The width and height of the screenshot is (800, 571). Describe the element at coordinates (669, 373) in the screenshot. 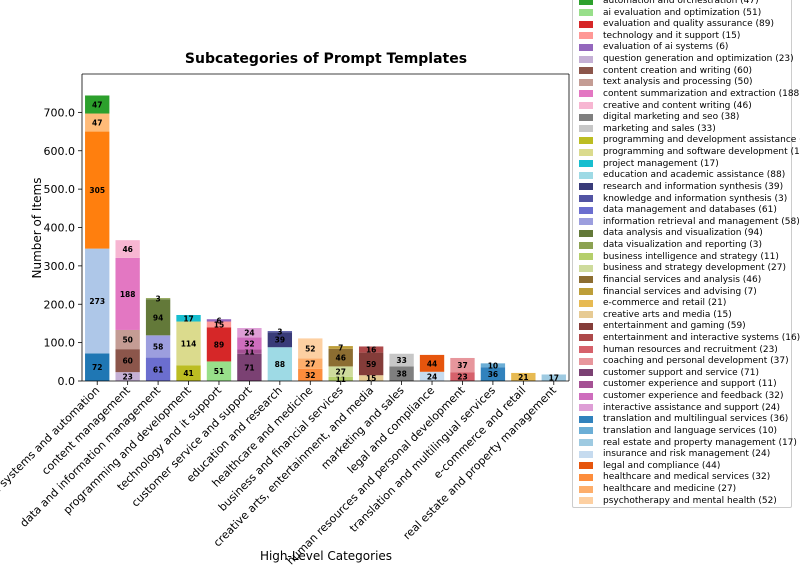

I see `legend-item: customer support and service (71)` at that location.